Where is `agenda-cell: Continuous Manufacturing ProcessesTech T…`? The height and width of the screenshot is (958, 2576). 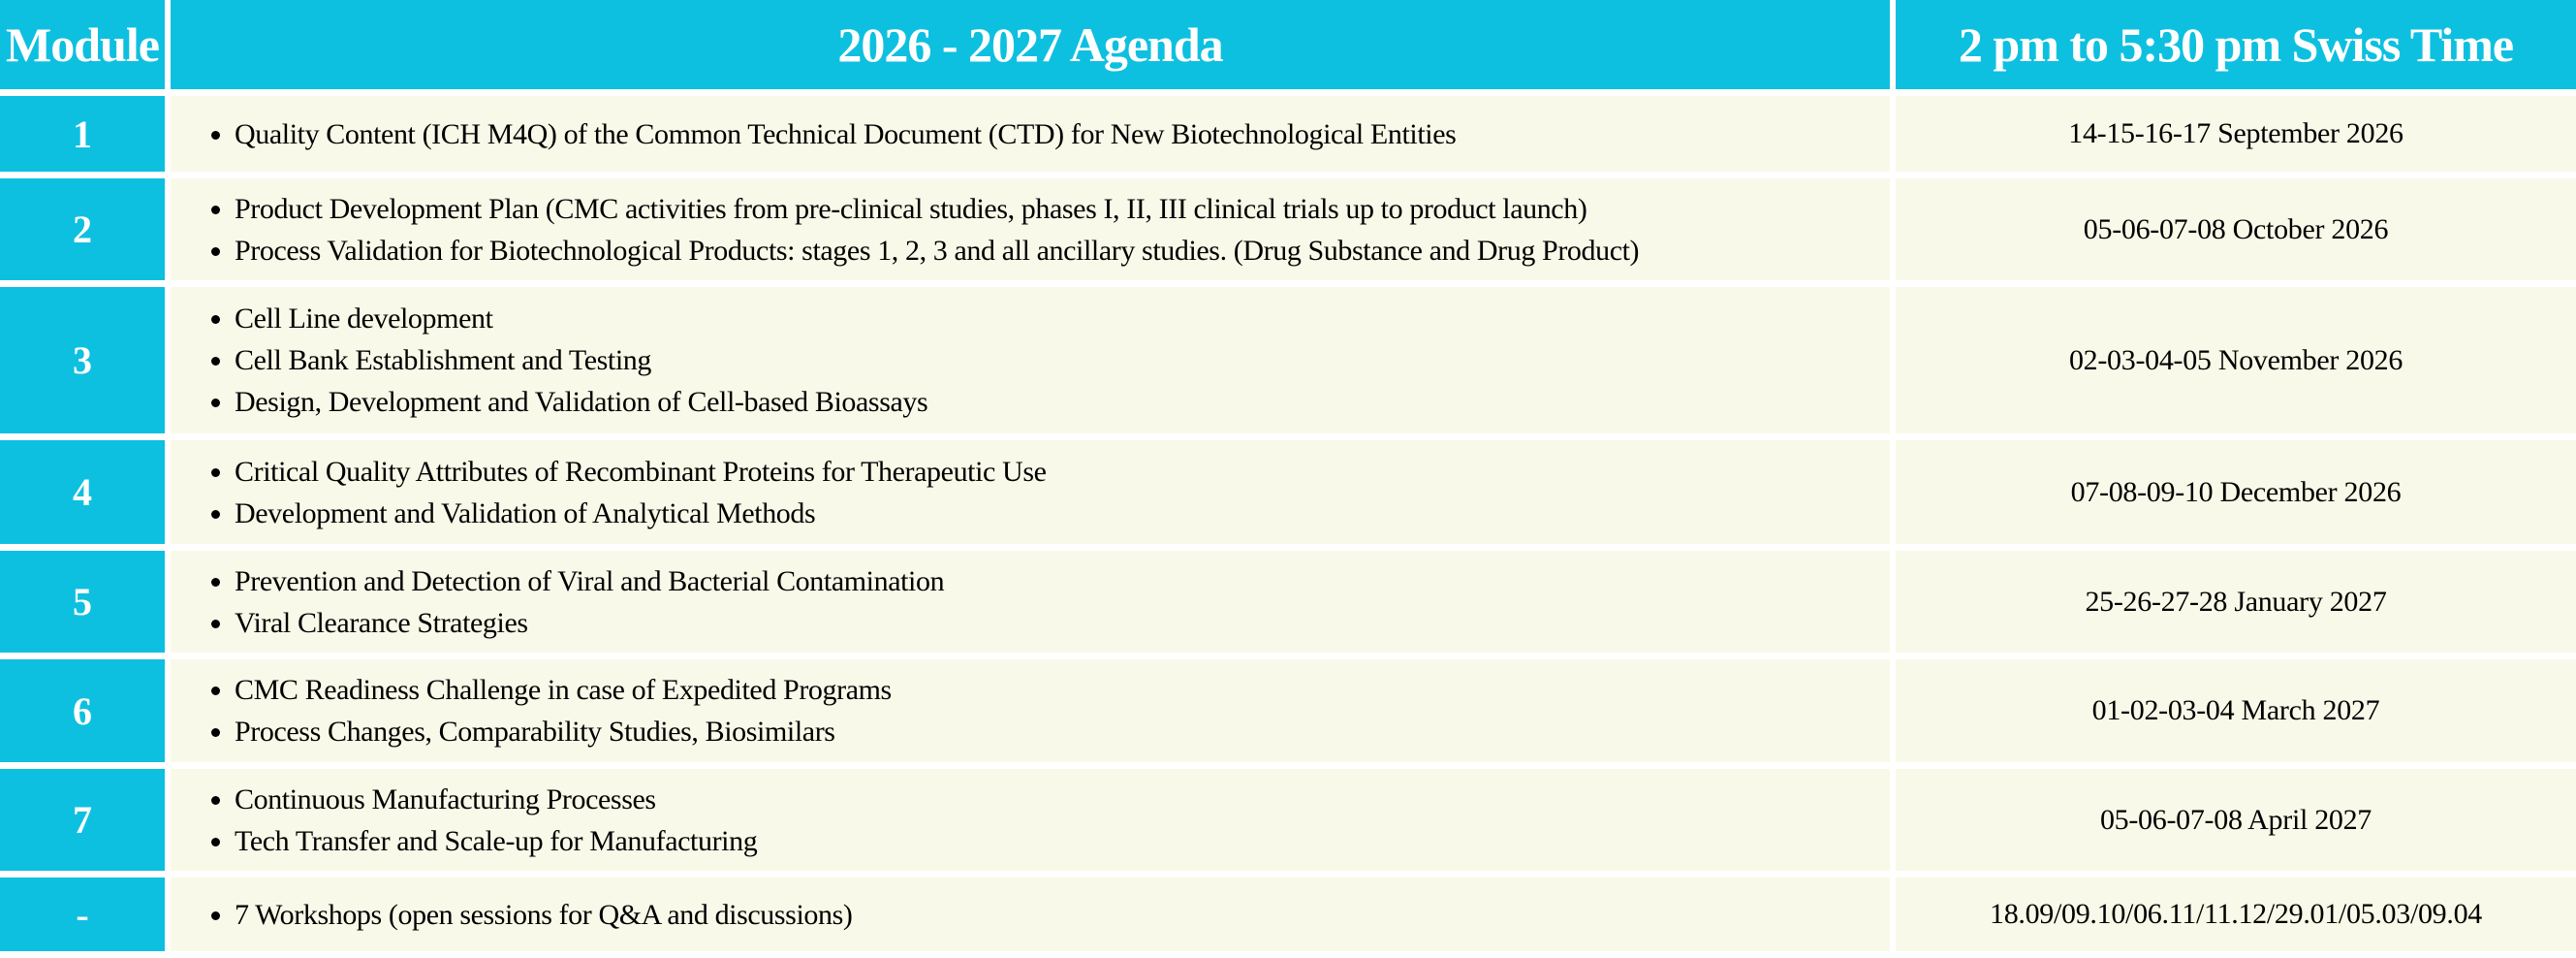 agenda-cell: Continuous Manufacturing ProcessesTech T… is located at coordinates (1030, 820).